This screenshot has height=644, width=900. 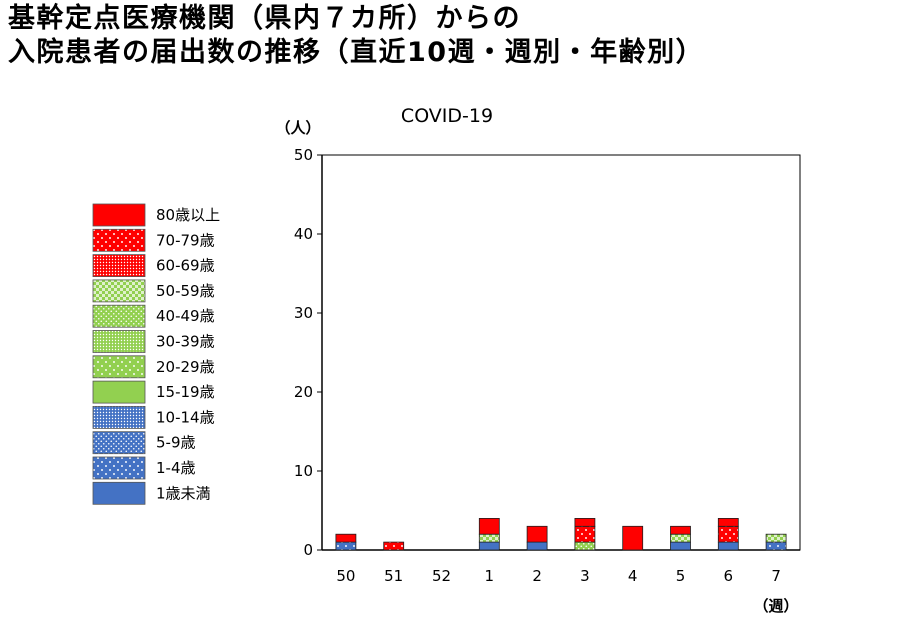 I want to click on x-axis-unit-label: （週）, so click(x=775, y=606).